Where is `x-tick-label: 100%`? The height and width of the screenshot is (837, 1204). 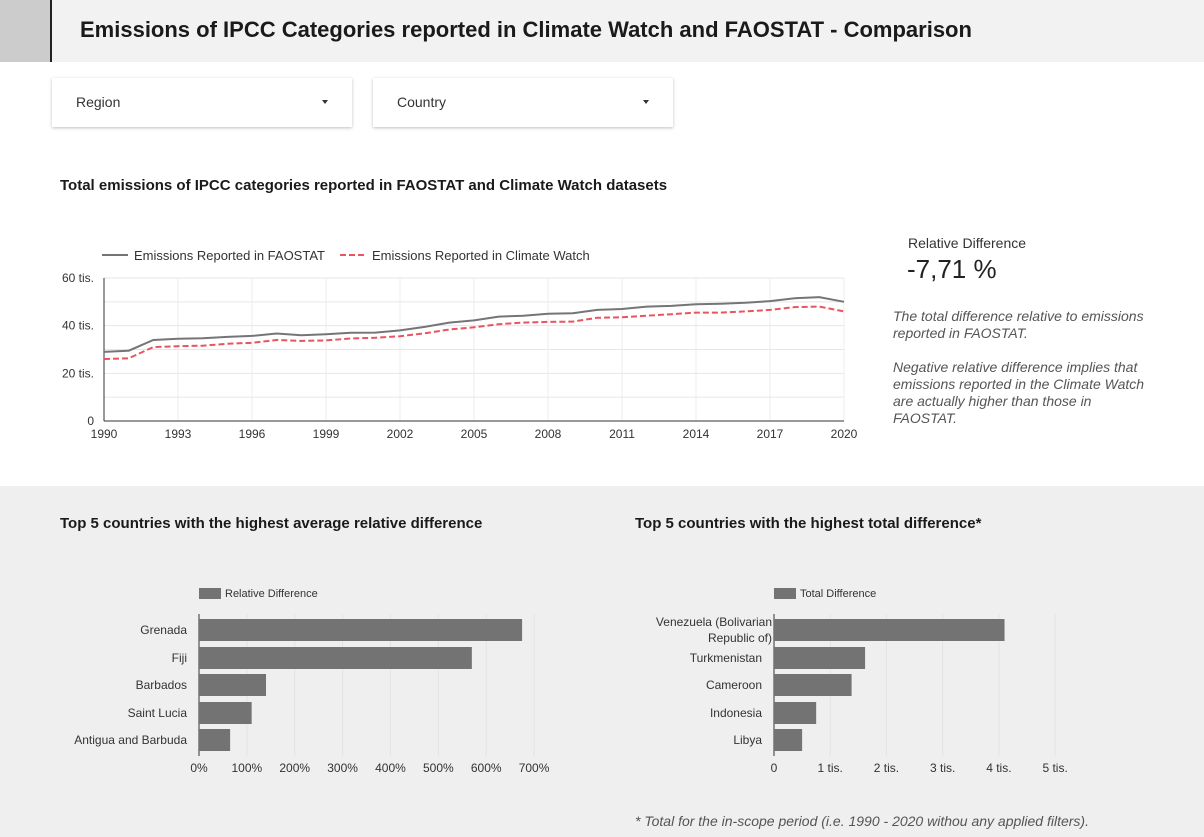 x-tick-label: 100% is located at coordinates (247, 768).